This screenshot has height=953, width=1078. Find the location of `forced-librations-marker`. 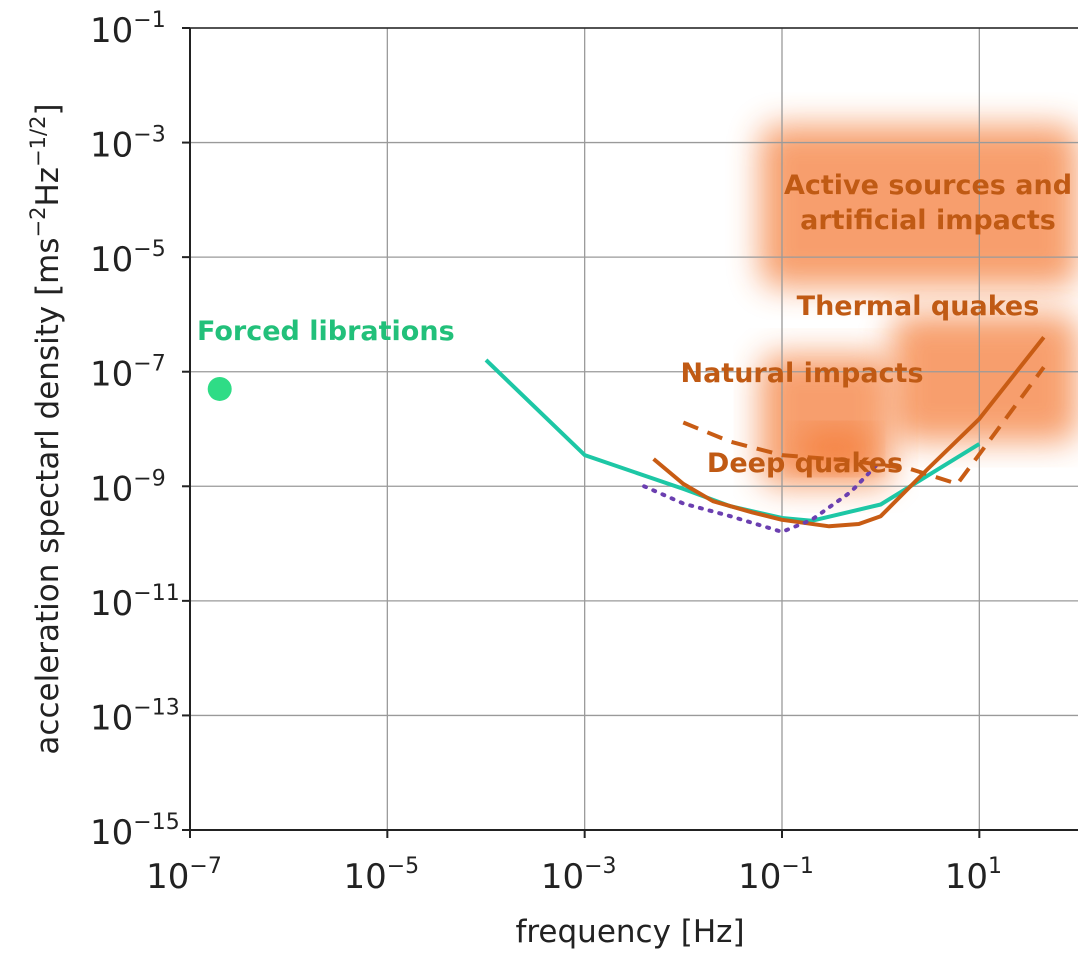

forced-librations-marker is located at coordinates (219, 388).